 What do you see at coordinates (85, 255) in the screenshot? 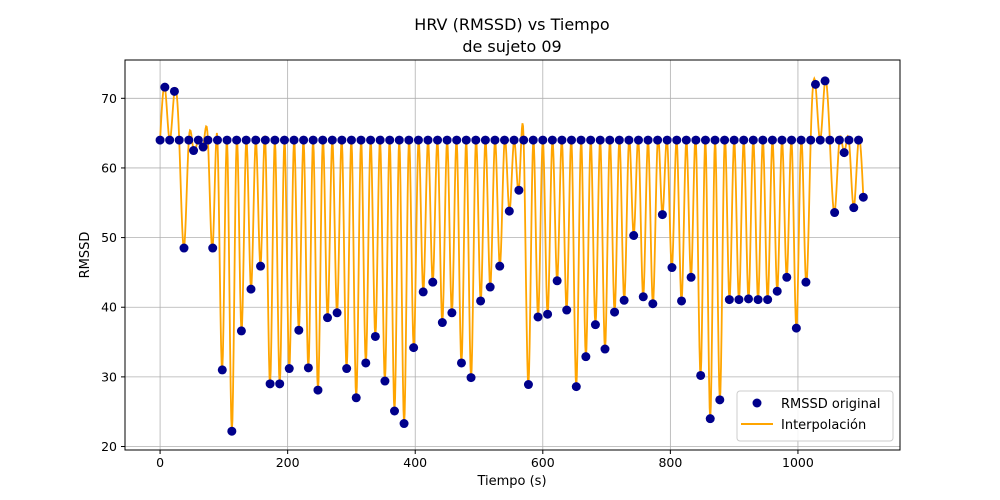
I see `y-axis-label: RMSSD` at bounding box center [85, 255].